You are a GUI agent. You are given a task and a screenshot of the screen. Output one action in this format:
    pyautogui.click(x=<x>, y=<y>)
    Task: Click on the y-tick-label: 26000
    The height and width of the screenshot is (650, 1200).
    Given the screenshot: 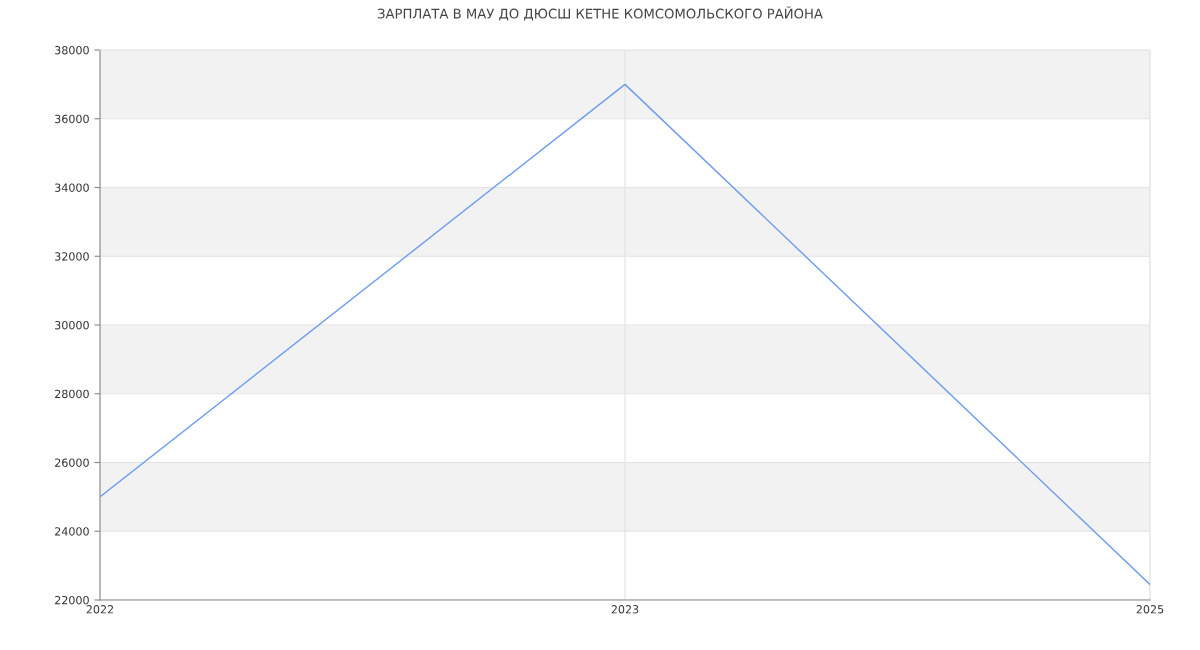 What is the action you would take?
    pyautogui.click(x=72, y=462)
    